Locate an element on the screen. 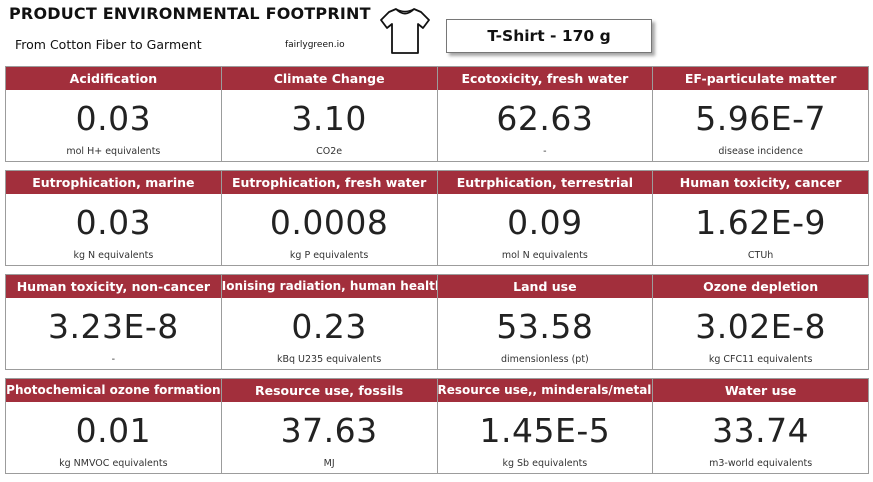 The image size is (873, 482). metric-card-water-use: Water use 33.74 m3-world equivalents is located at coordinates (760, 426).